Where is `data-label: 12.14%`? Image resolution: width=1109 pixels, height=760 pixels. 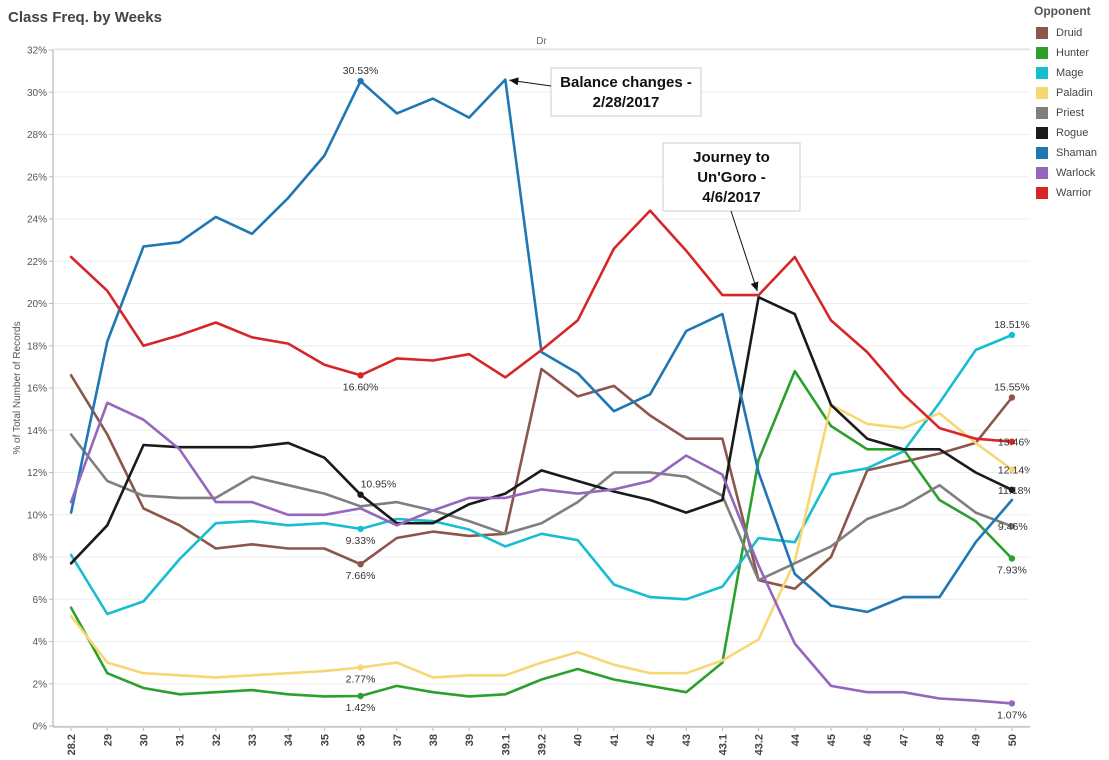
data-label: 12.14% is located at coordinates (1014, 471).